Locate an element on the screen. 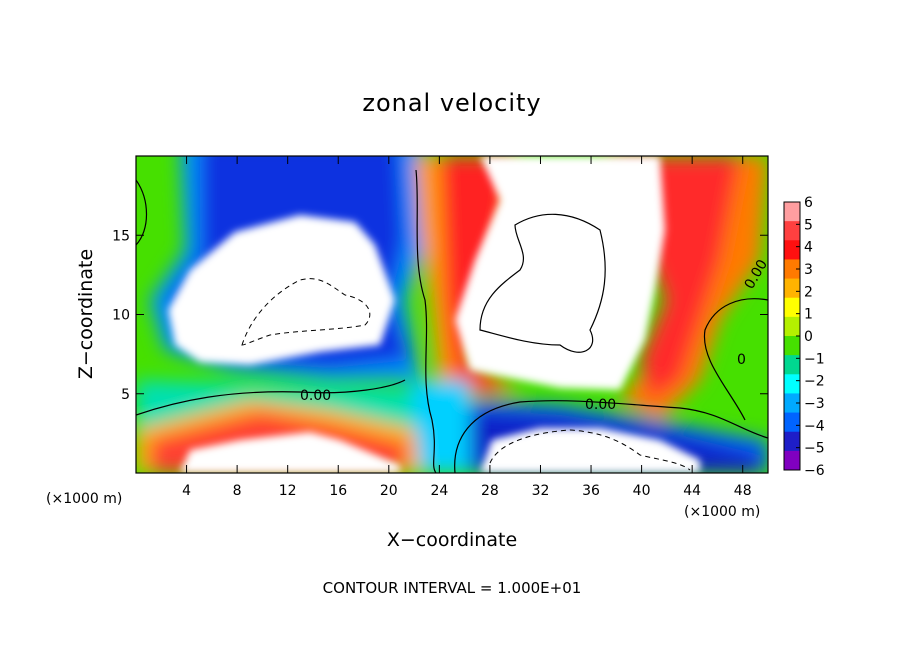 Image resolution: width=904 pixels, height=654 pixels. x-tick-label: 32 is located at coordinates (541, 491).